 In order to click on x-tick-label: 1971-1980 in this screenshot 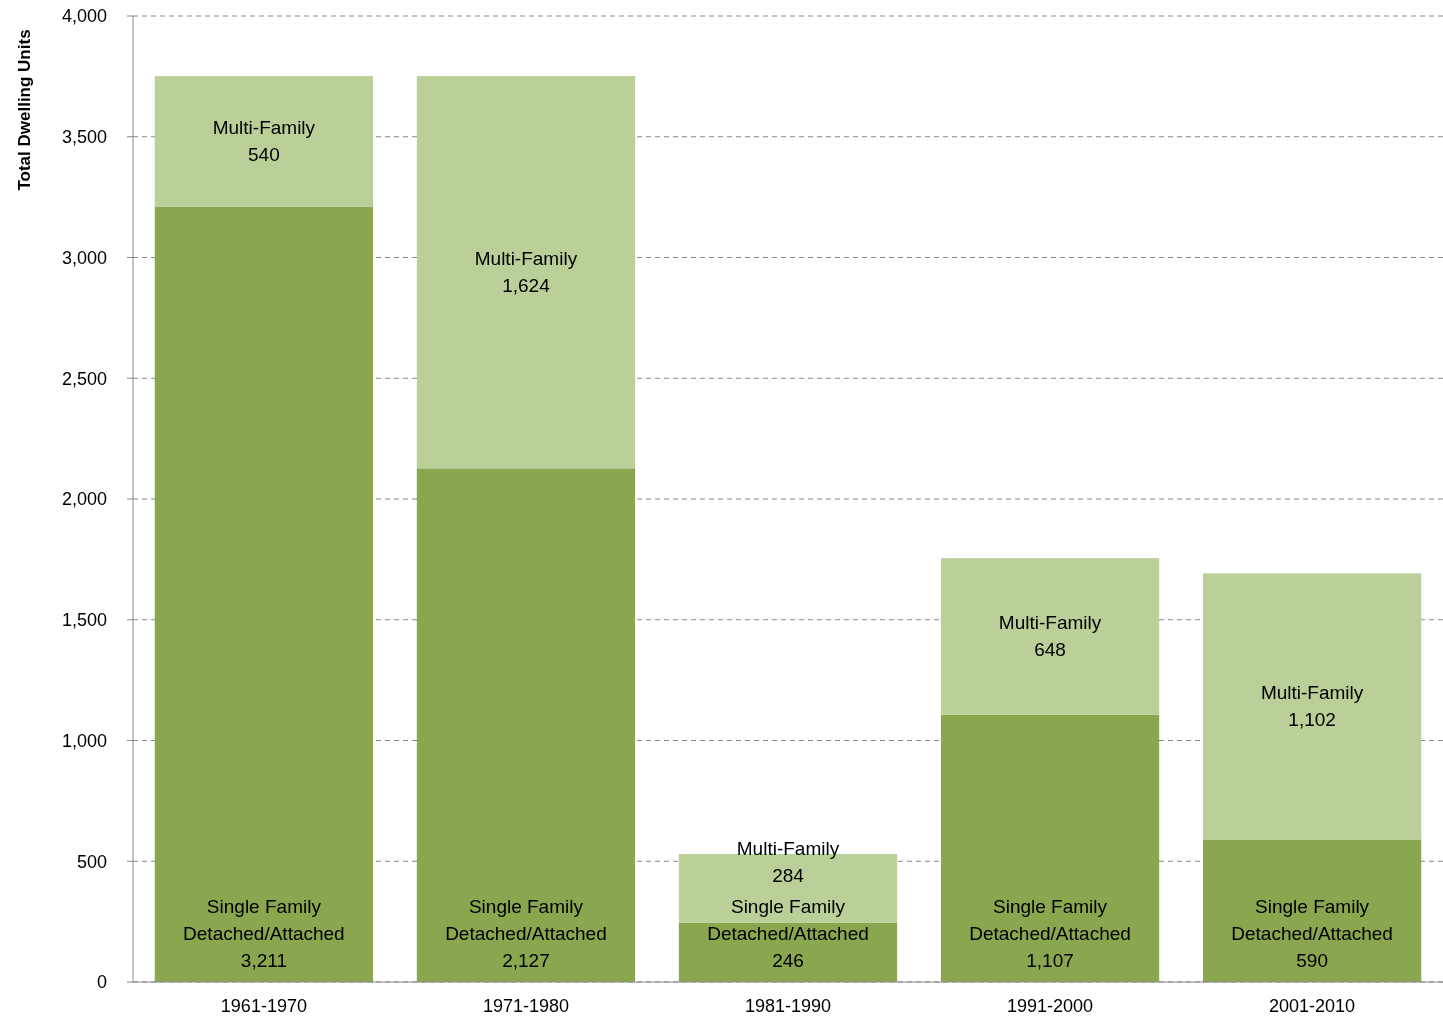, I will do `click(525, 1006)`.